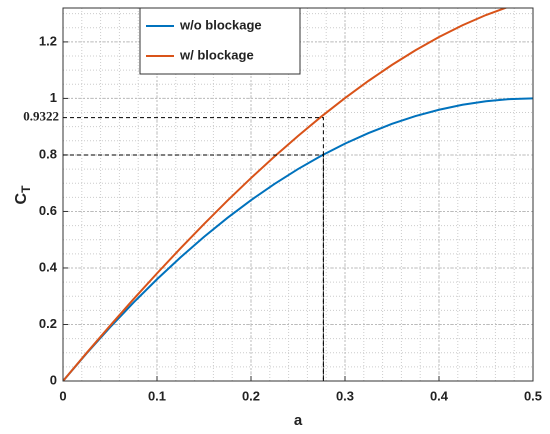  I want to click on y-axis-label: CT, so click(23, 195).